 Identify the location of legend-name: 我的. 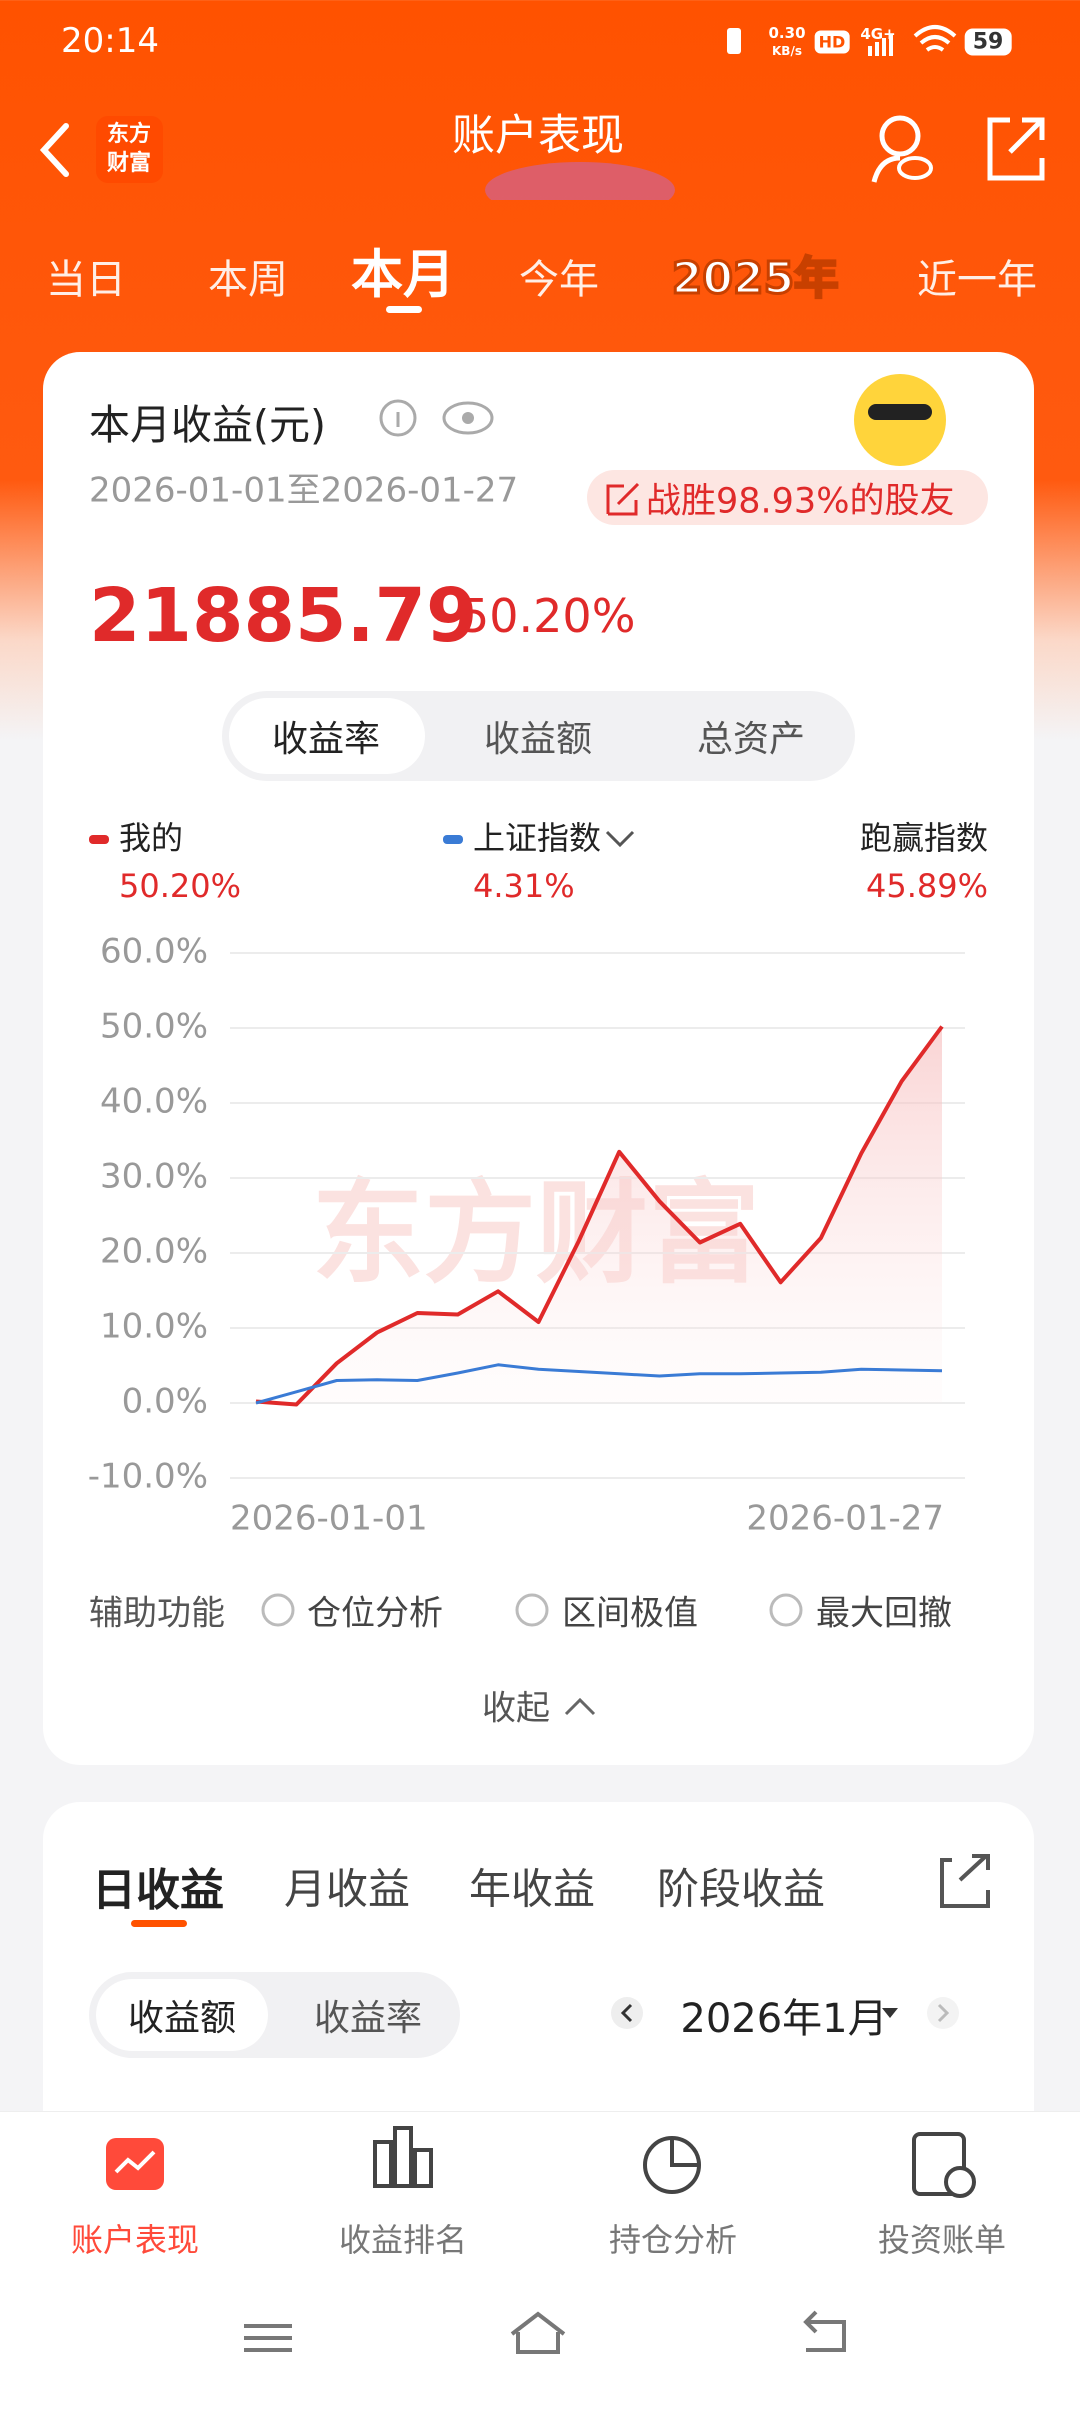
(151, 838).